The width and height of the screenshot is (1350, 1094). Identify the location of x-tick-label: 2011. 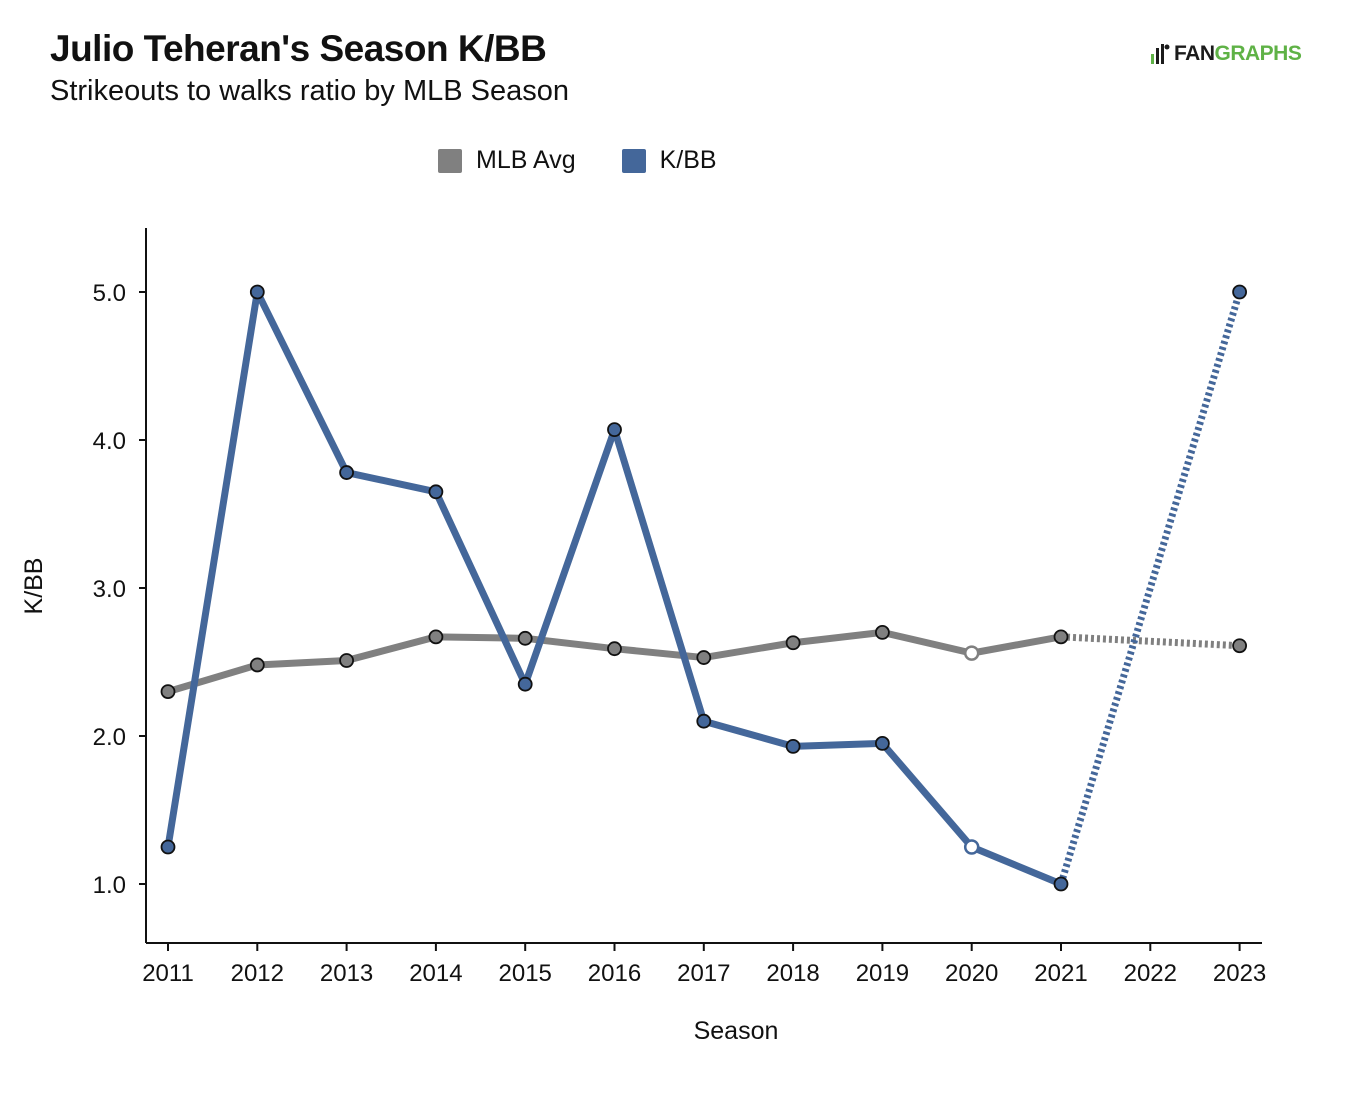
(168, 973).